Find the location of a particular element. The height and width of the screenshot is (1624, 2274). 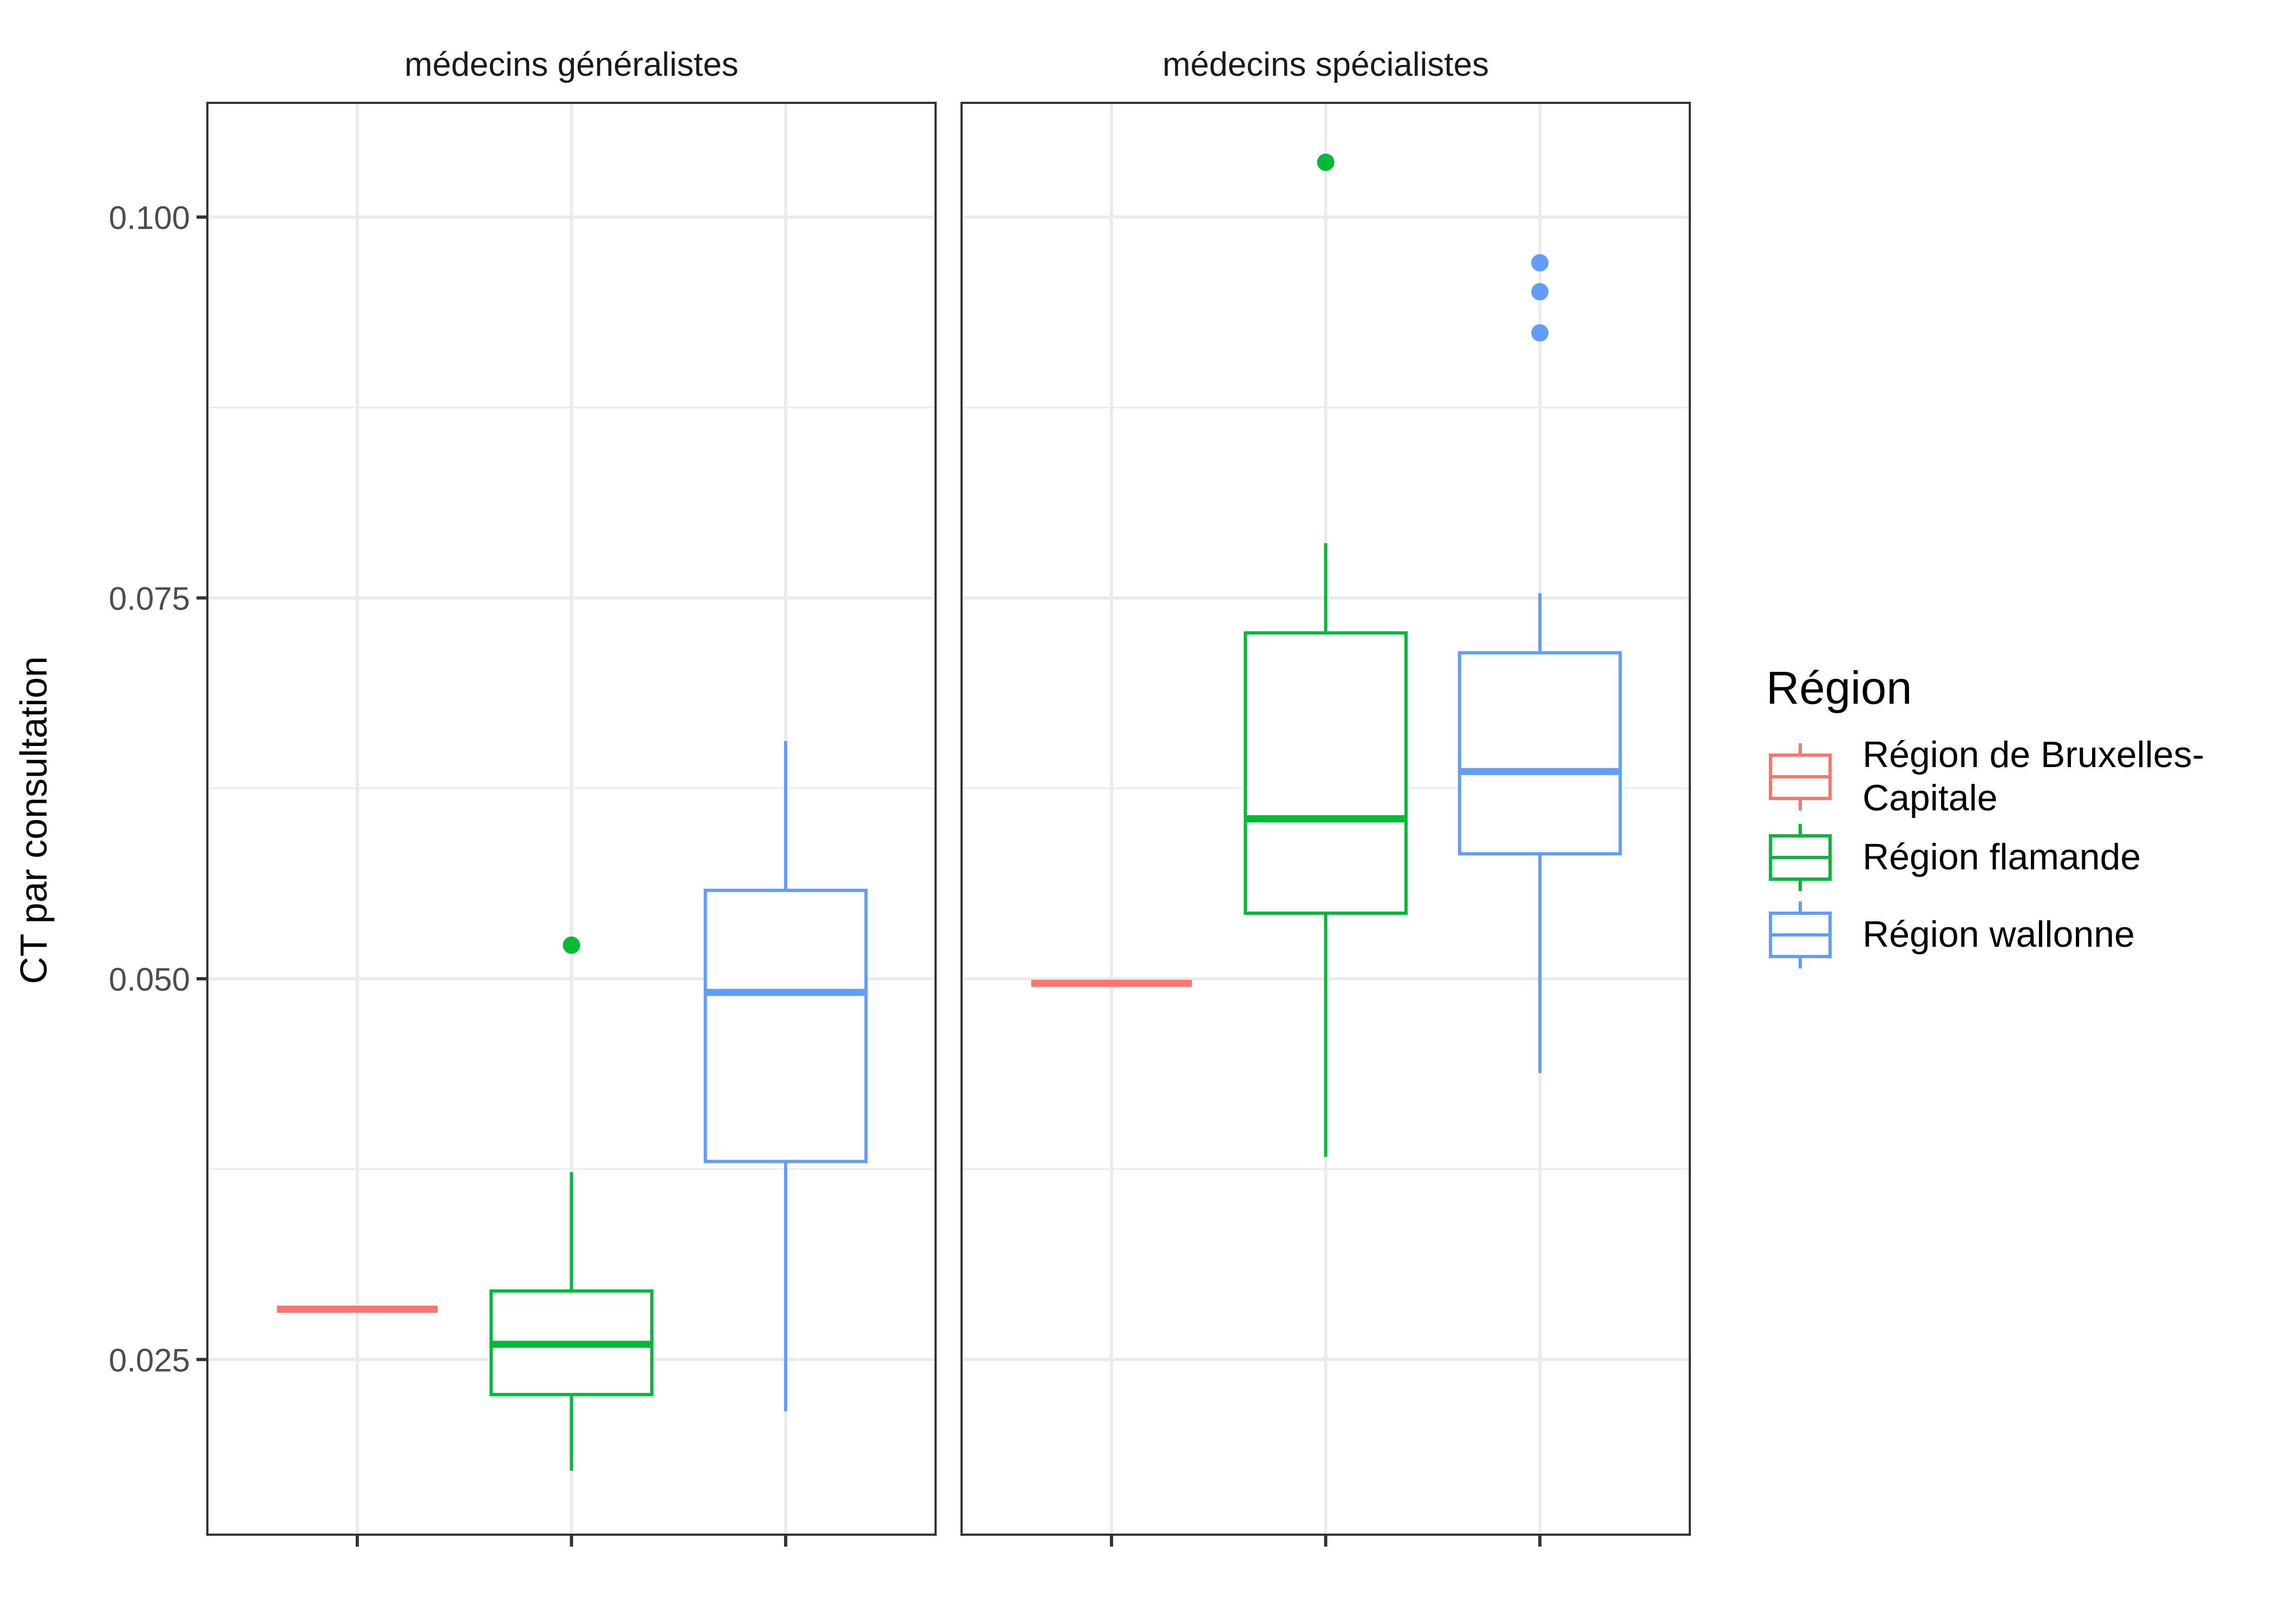

legend-entry: Région wallonne is located at coordinates (1952, 935).